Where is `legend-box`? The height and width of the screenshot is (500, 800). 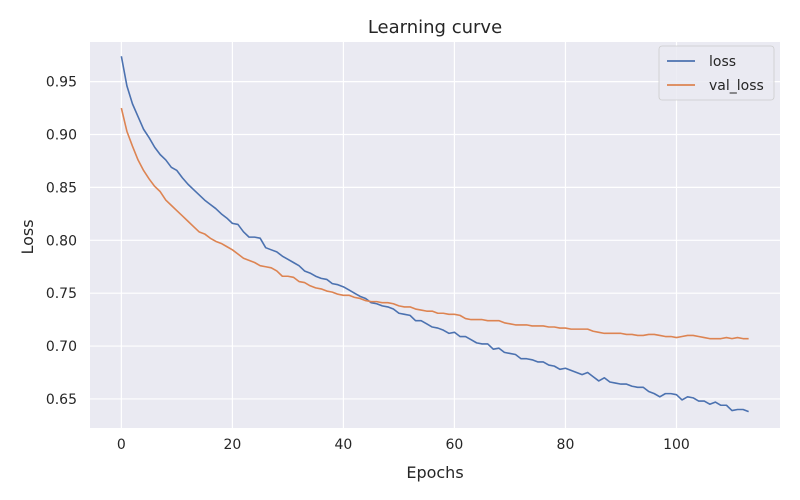
legend-box is located at coordinates (716, 73).